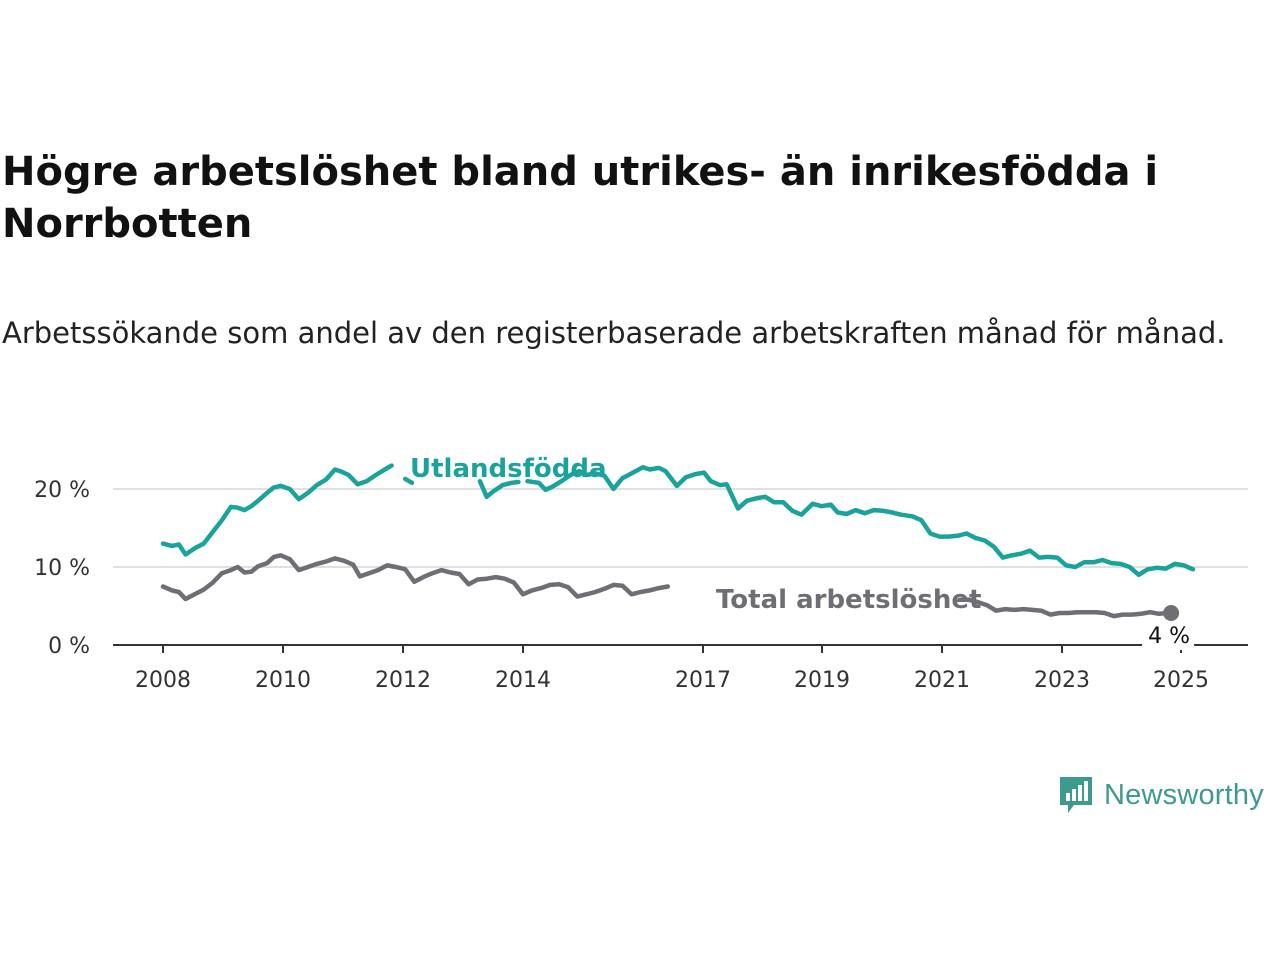  I want to click on x-tick-label: 2021, so click(942, 680).